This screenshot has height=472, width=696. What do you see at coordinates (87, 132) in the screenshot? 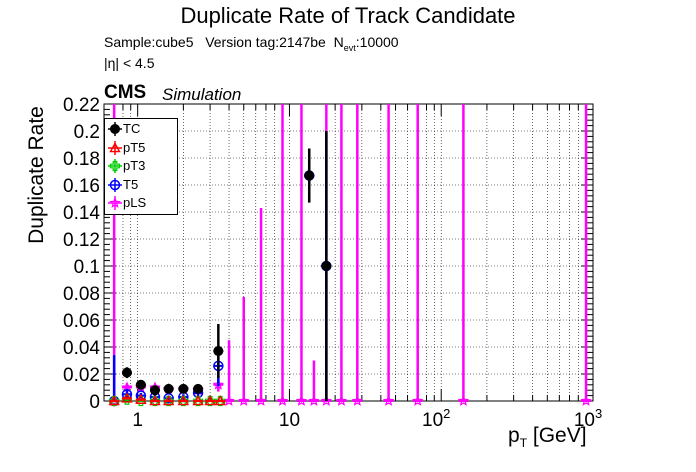
I see `y-tick-label: 0.2` at bounding box center [87, 132].